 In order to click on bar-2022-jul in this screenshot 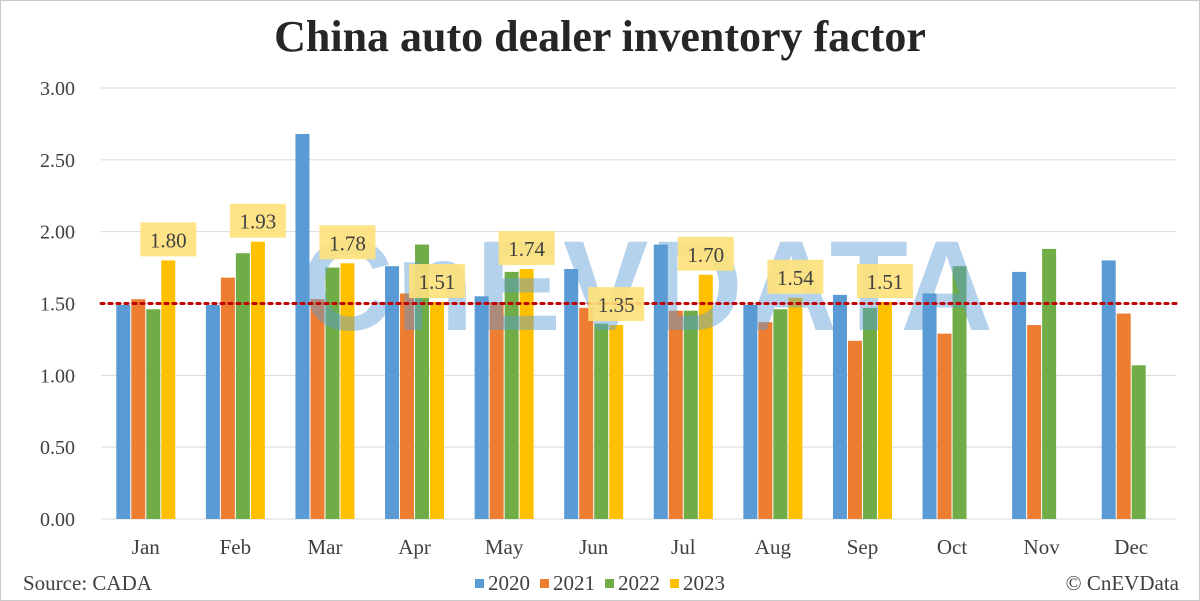, I will do `click(690, 414)`.